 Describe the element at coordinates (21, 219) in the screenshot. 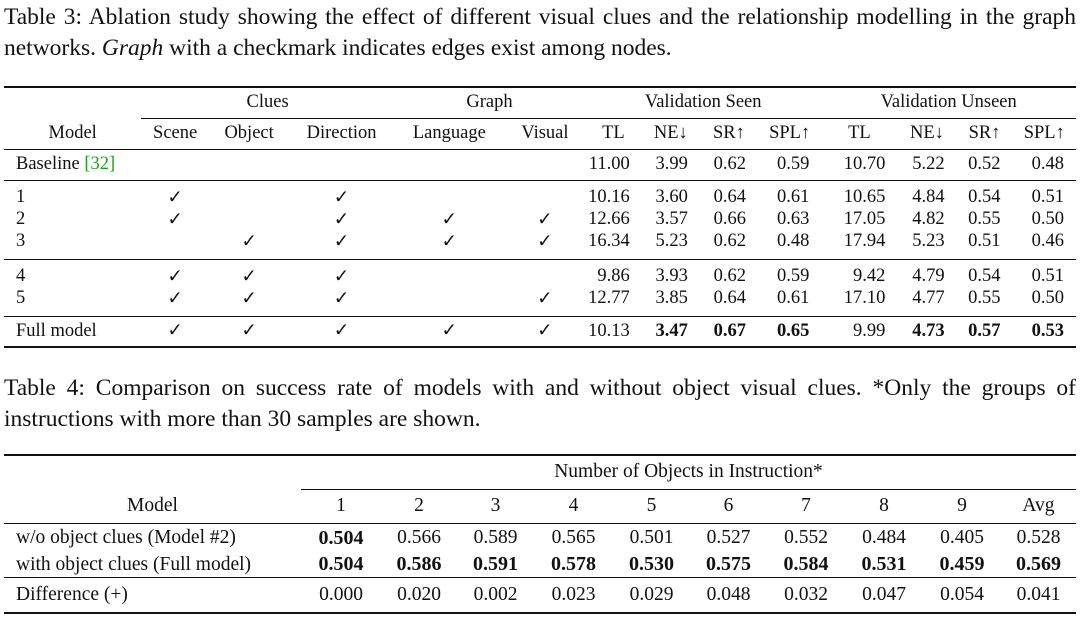

I see `model-id: 2` at that location.